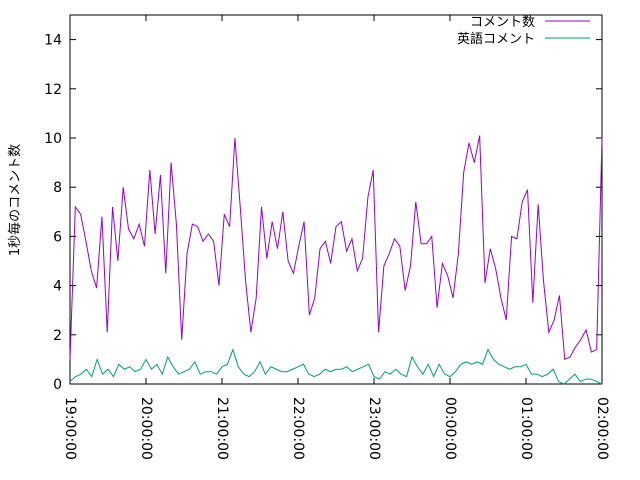 The image size is (640, 480). Describe the element at coordinates (57, 336) in the screenshot. I see `y-tick-label: 2` at that location.